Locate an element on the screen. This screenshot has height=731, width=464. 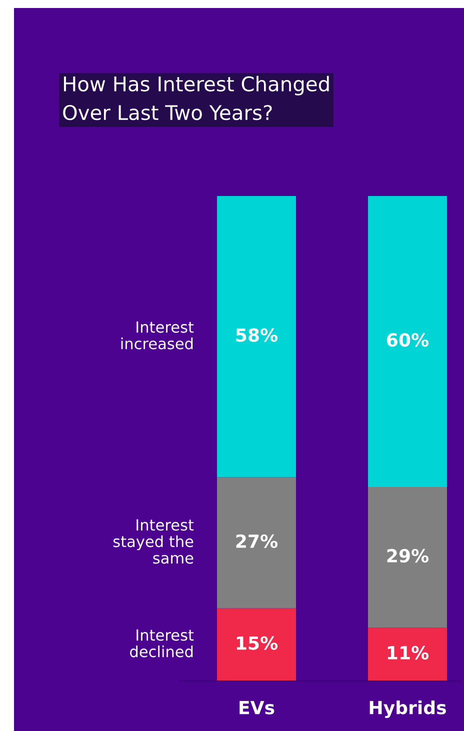
data-label: 58% is located at coordinates (257, 335).